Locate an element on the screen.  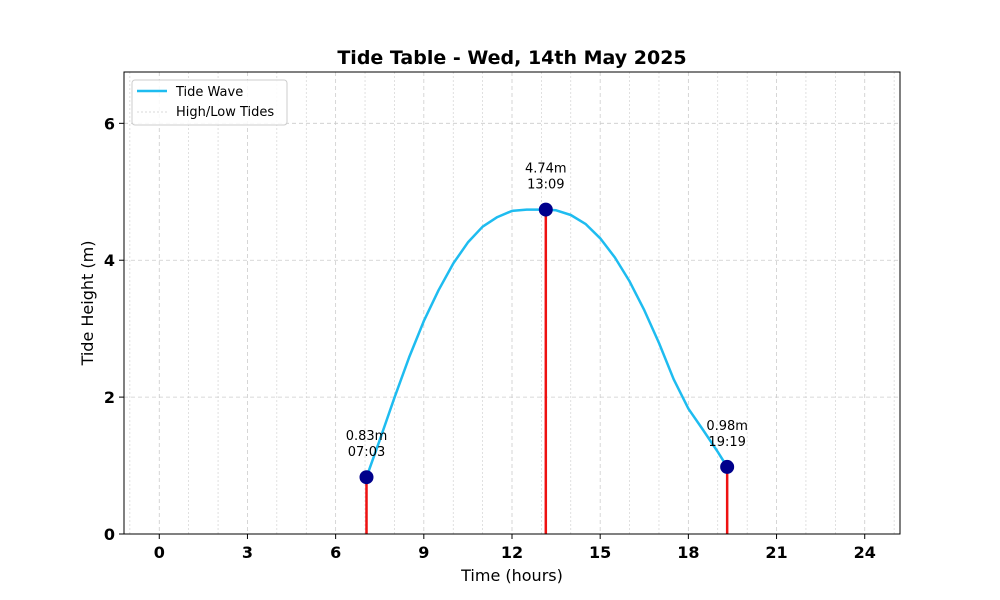
tide-height-label: 0.83m is located at coordinates (367, 436).